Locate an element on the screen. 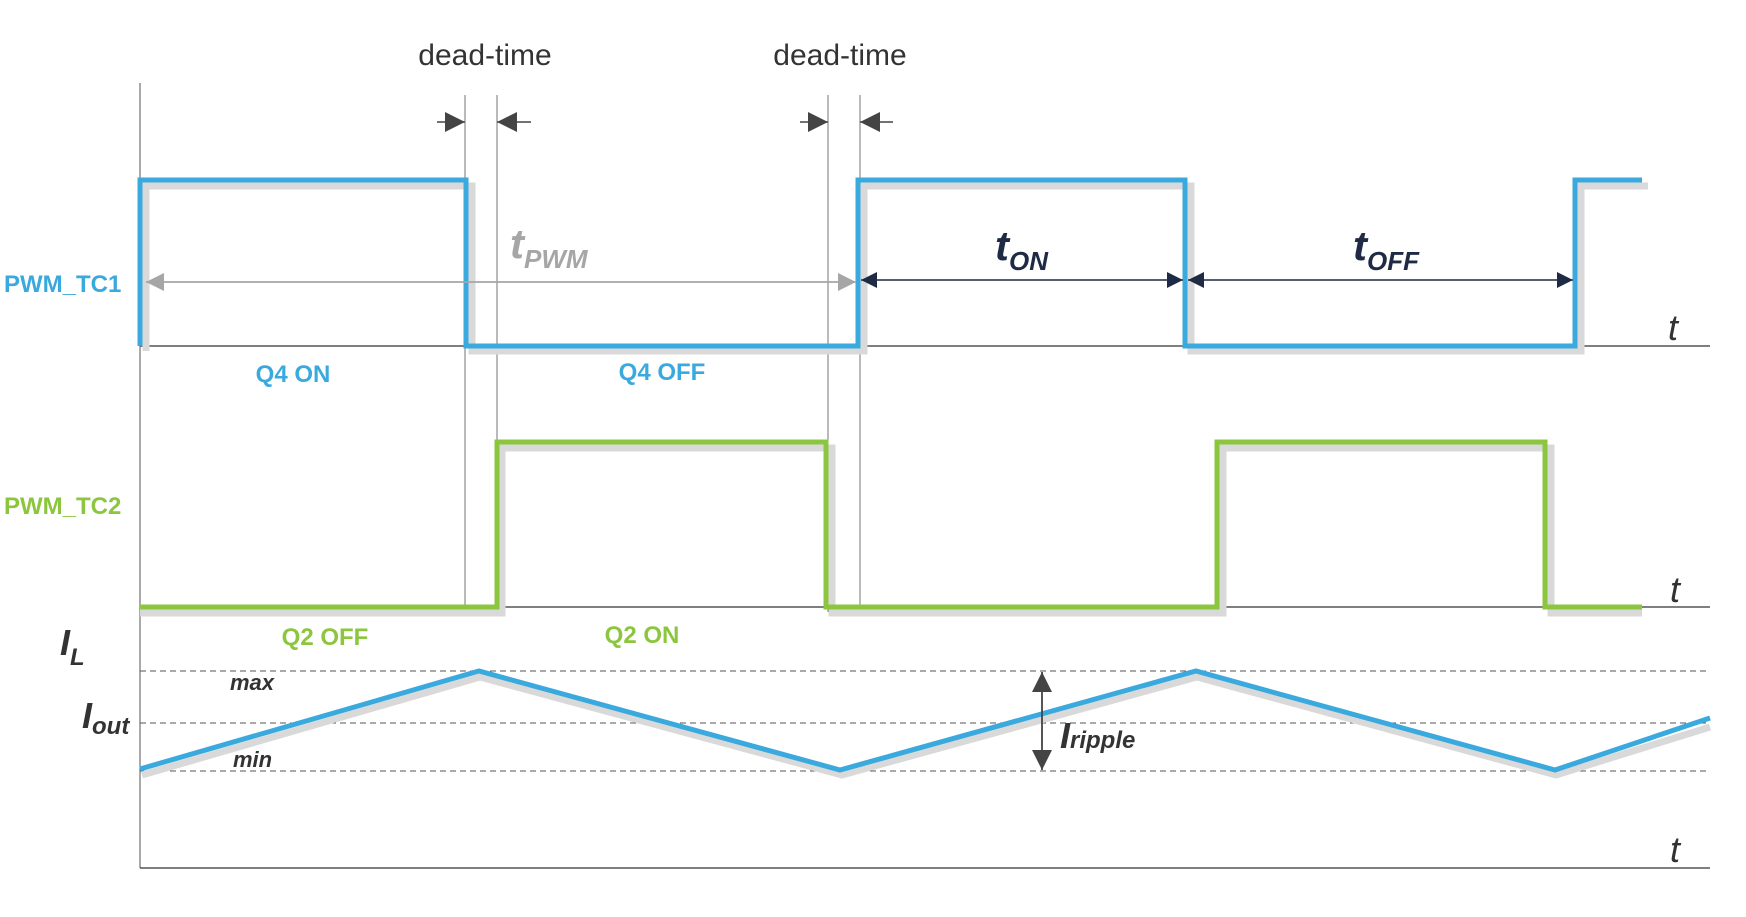 The image size is (1746, 917). il-label: IL is located at coordinates (72, 646).